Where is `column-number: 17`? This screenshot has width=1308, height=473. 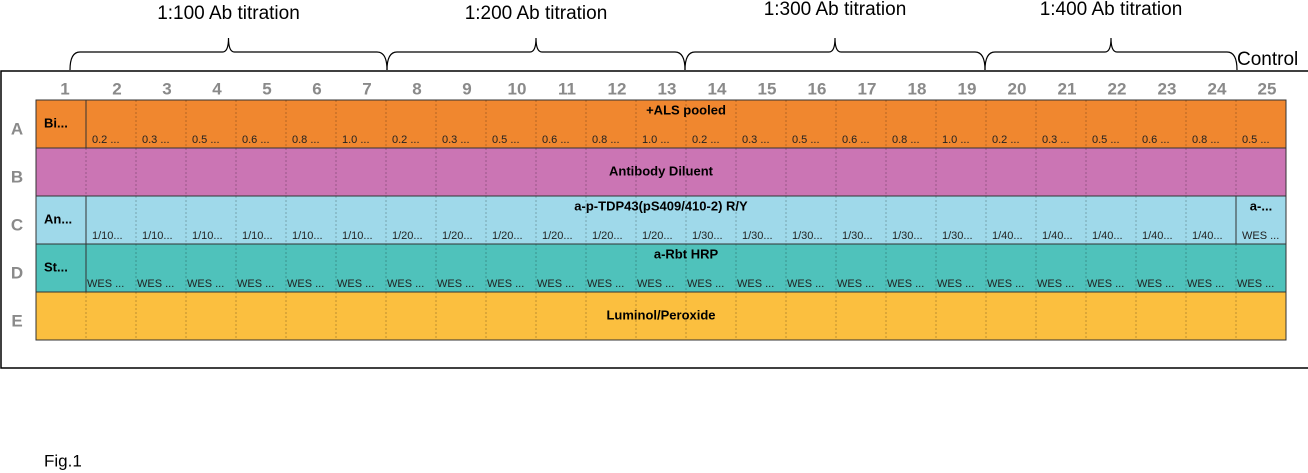 column-number: 17 is located at coordinates (867, 88).